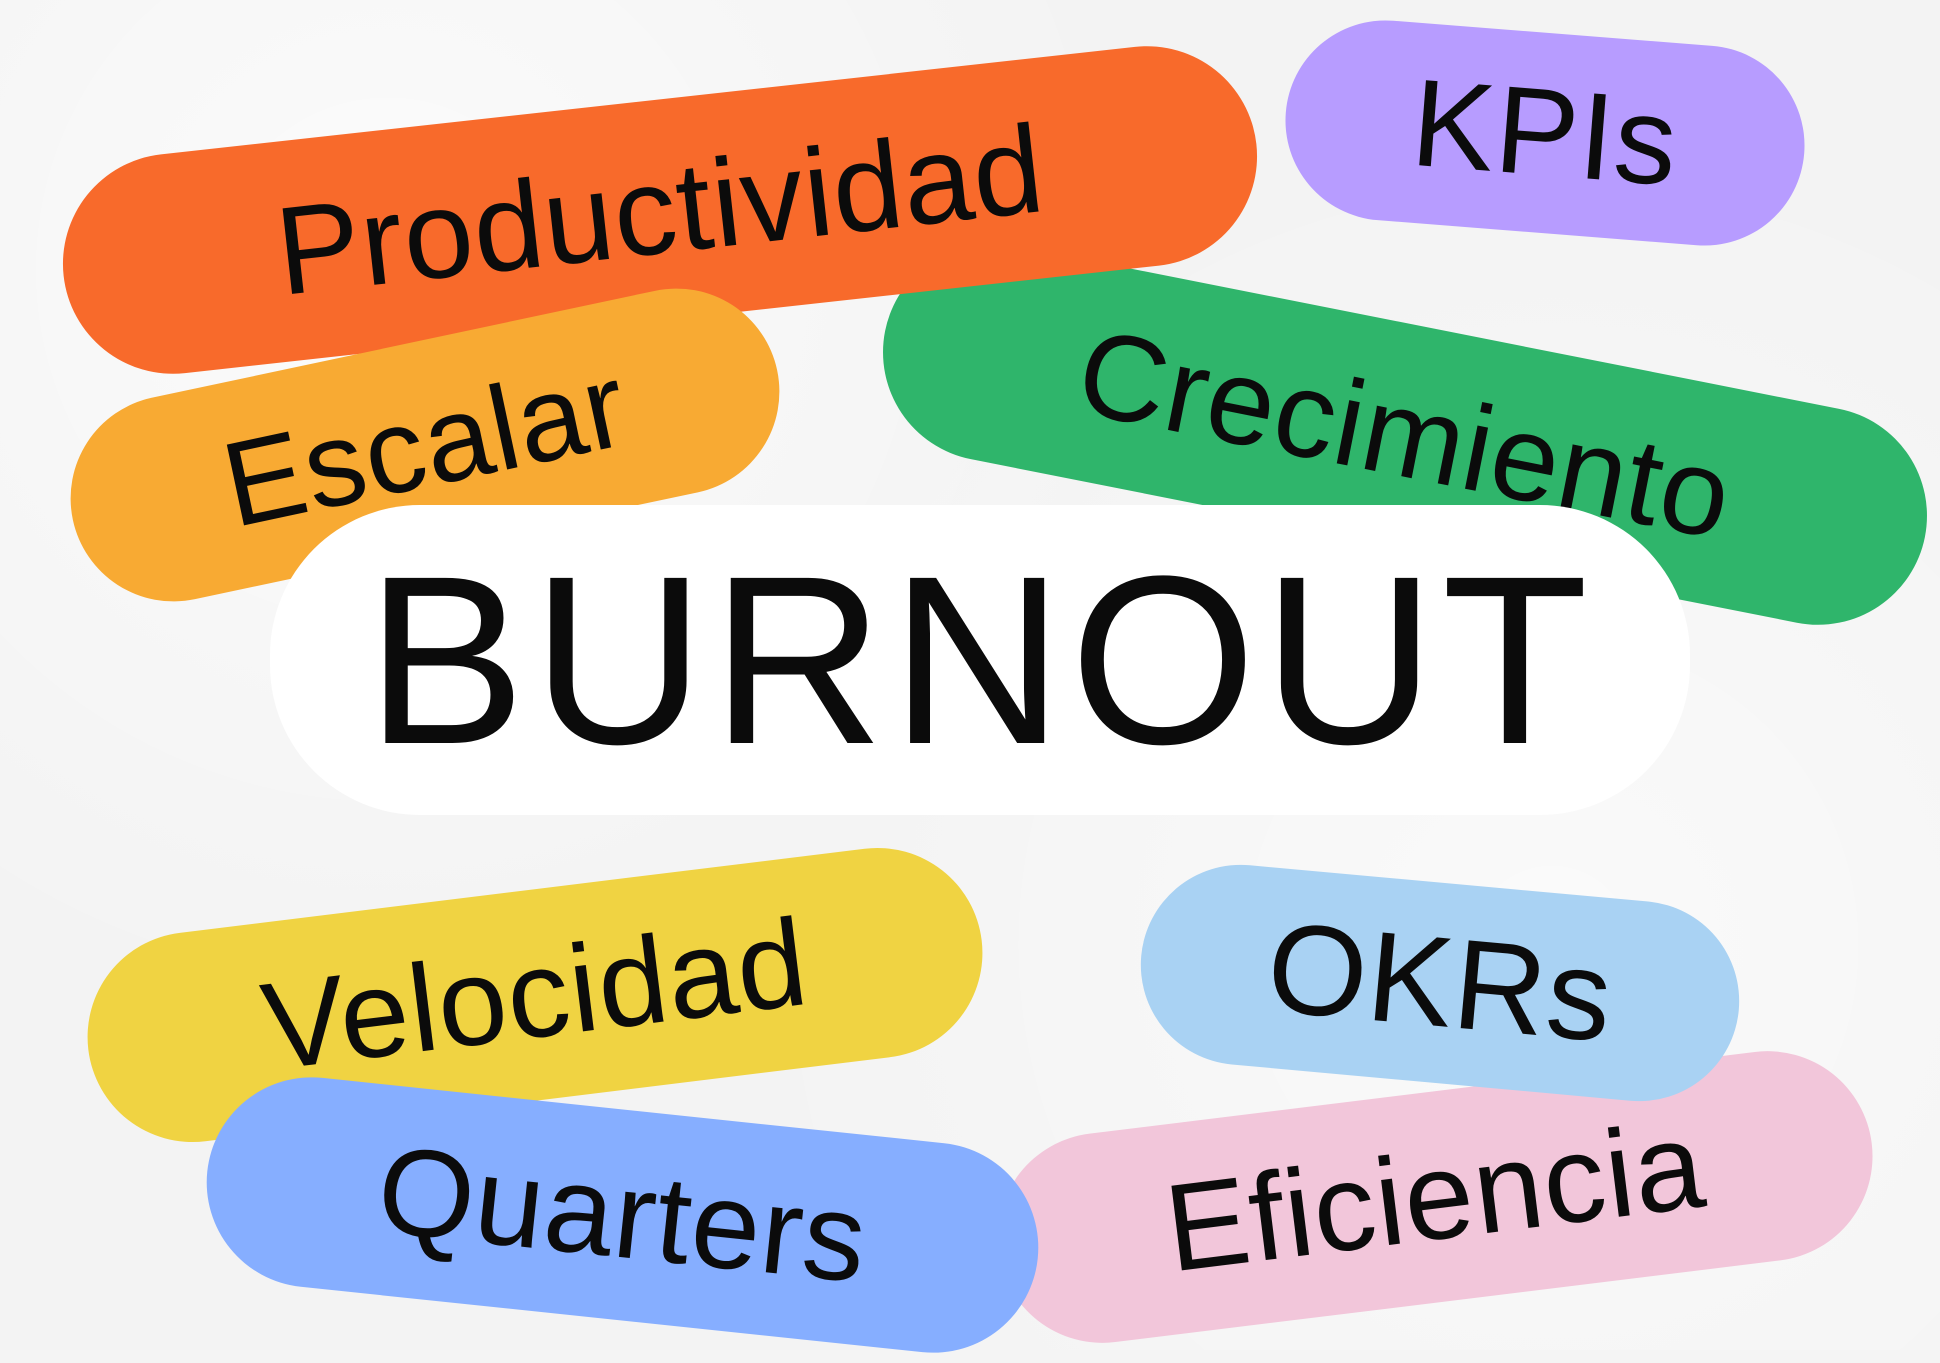  I want to click on kpis-label: KPIs, so click(1545, 133).